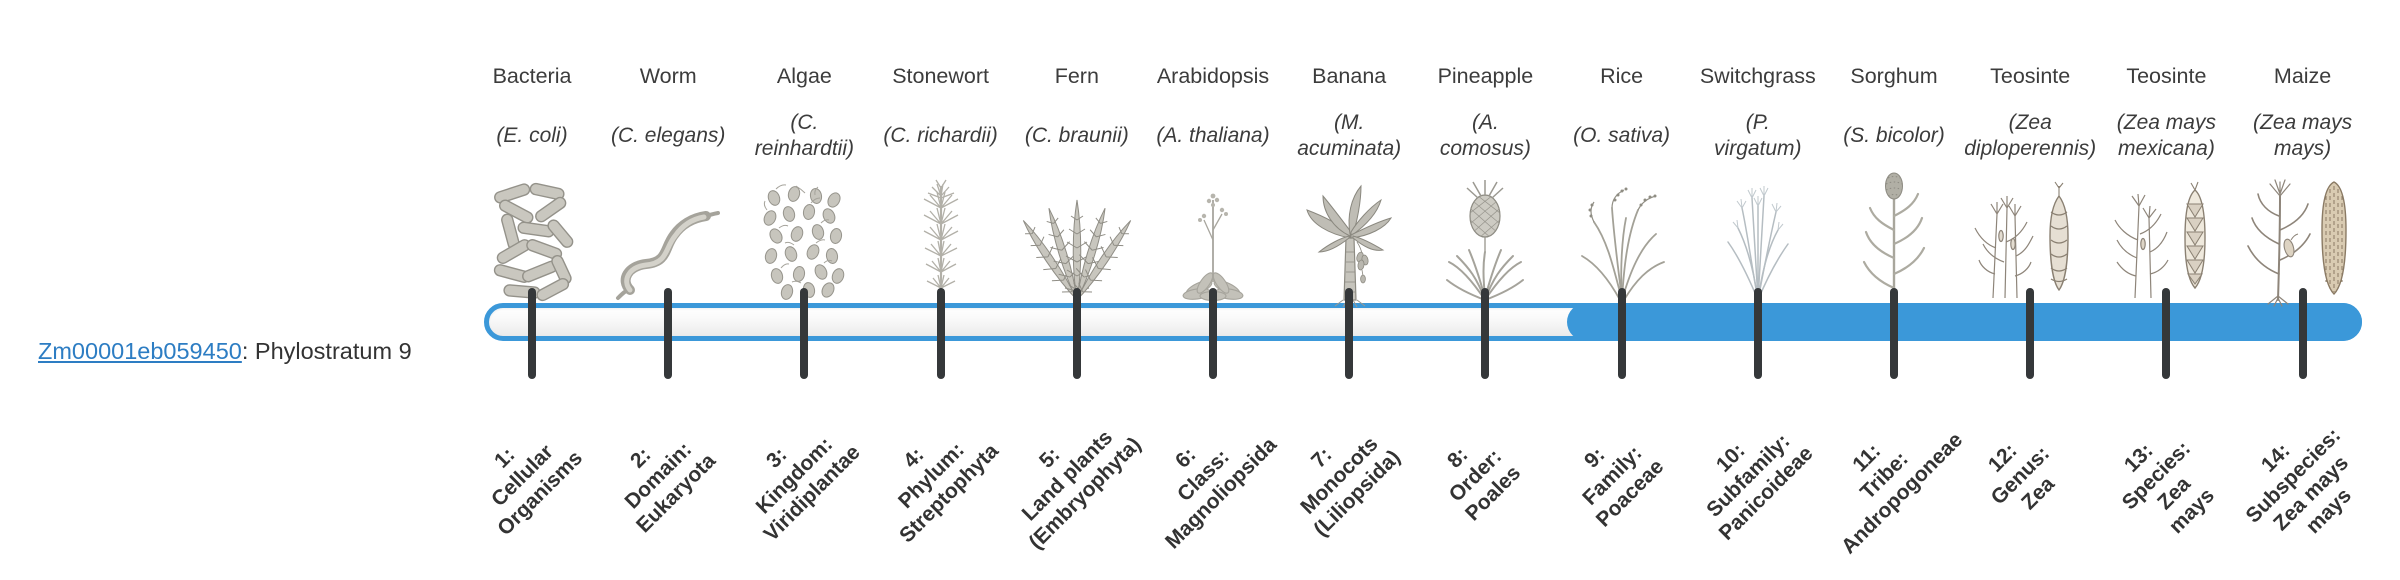 The image size is (2400, 580). I want to click on stratum-label: 2: Domain: Eukaryota, so click(670, 487).